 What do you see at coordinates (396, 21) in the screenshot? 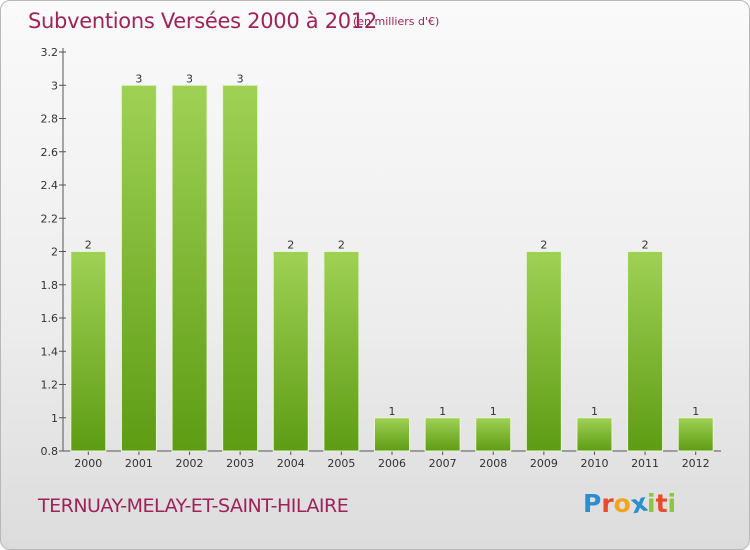
I see `chart-subtitle: (en milliers d'€)` at bounding box center [396, 21].